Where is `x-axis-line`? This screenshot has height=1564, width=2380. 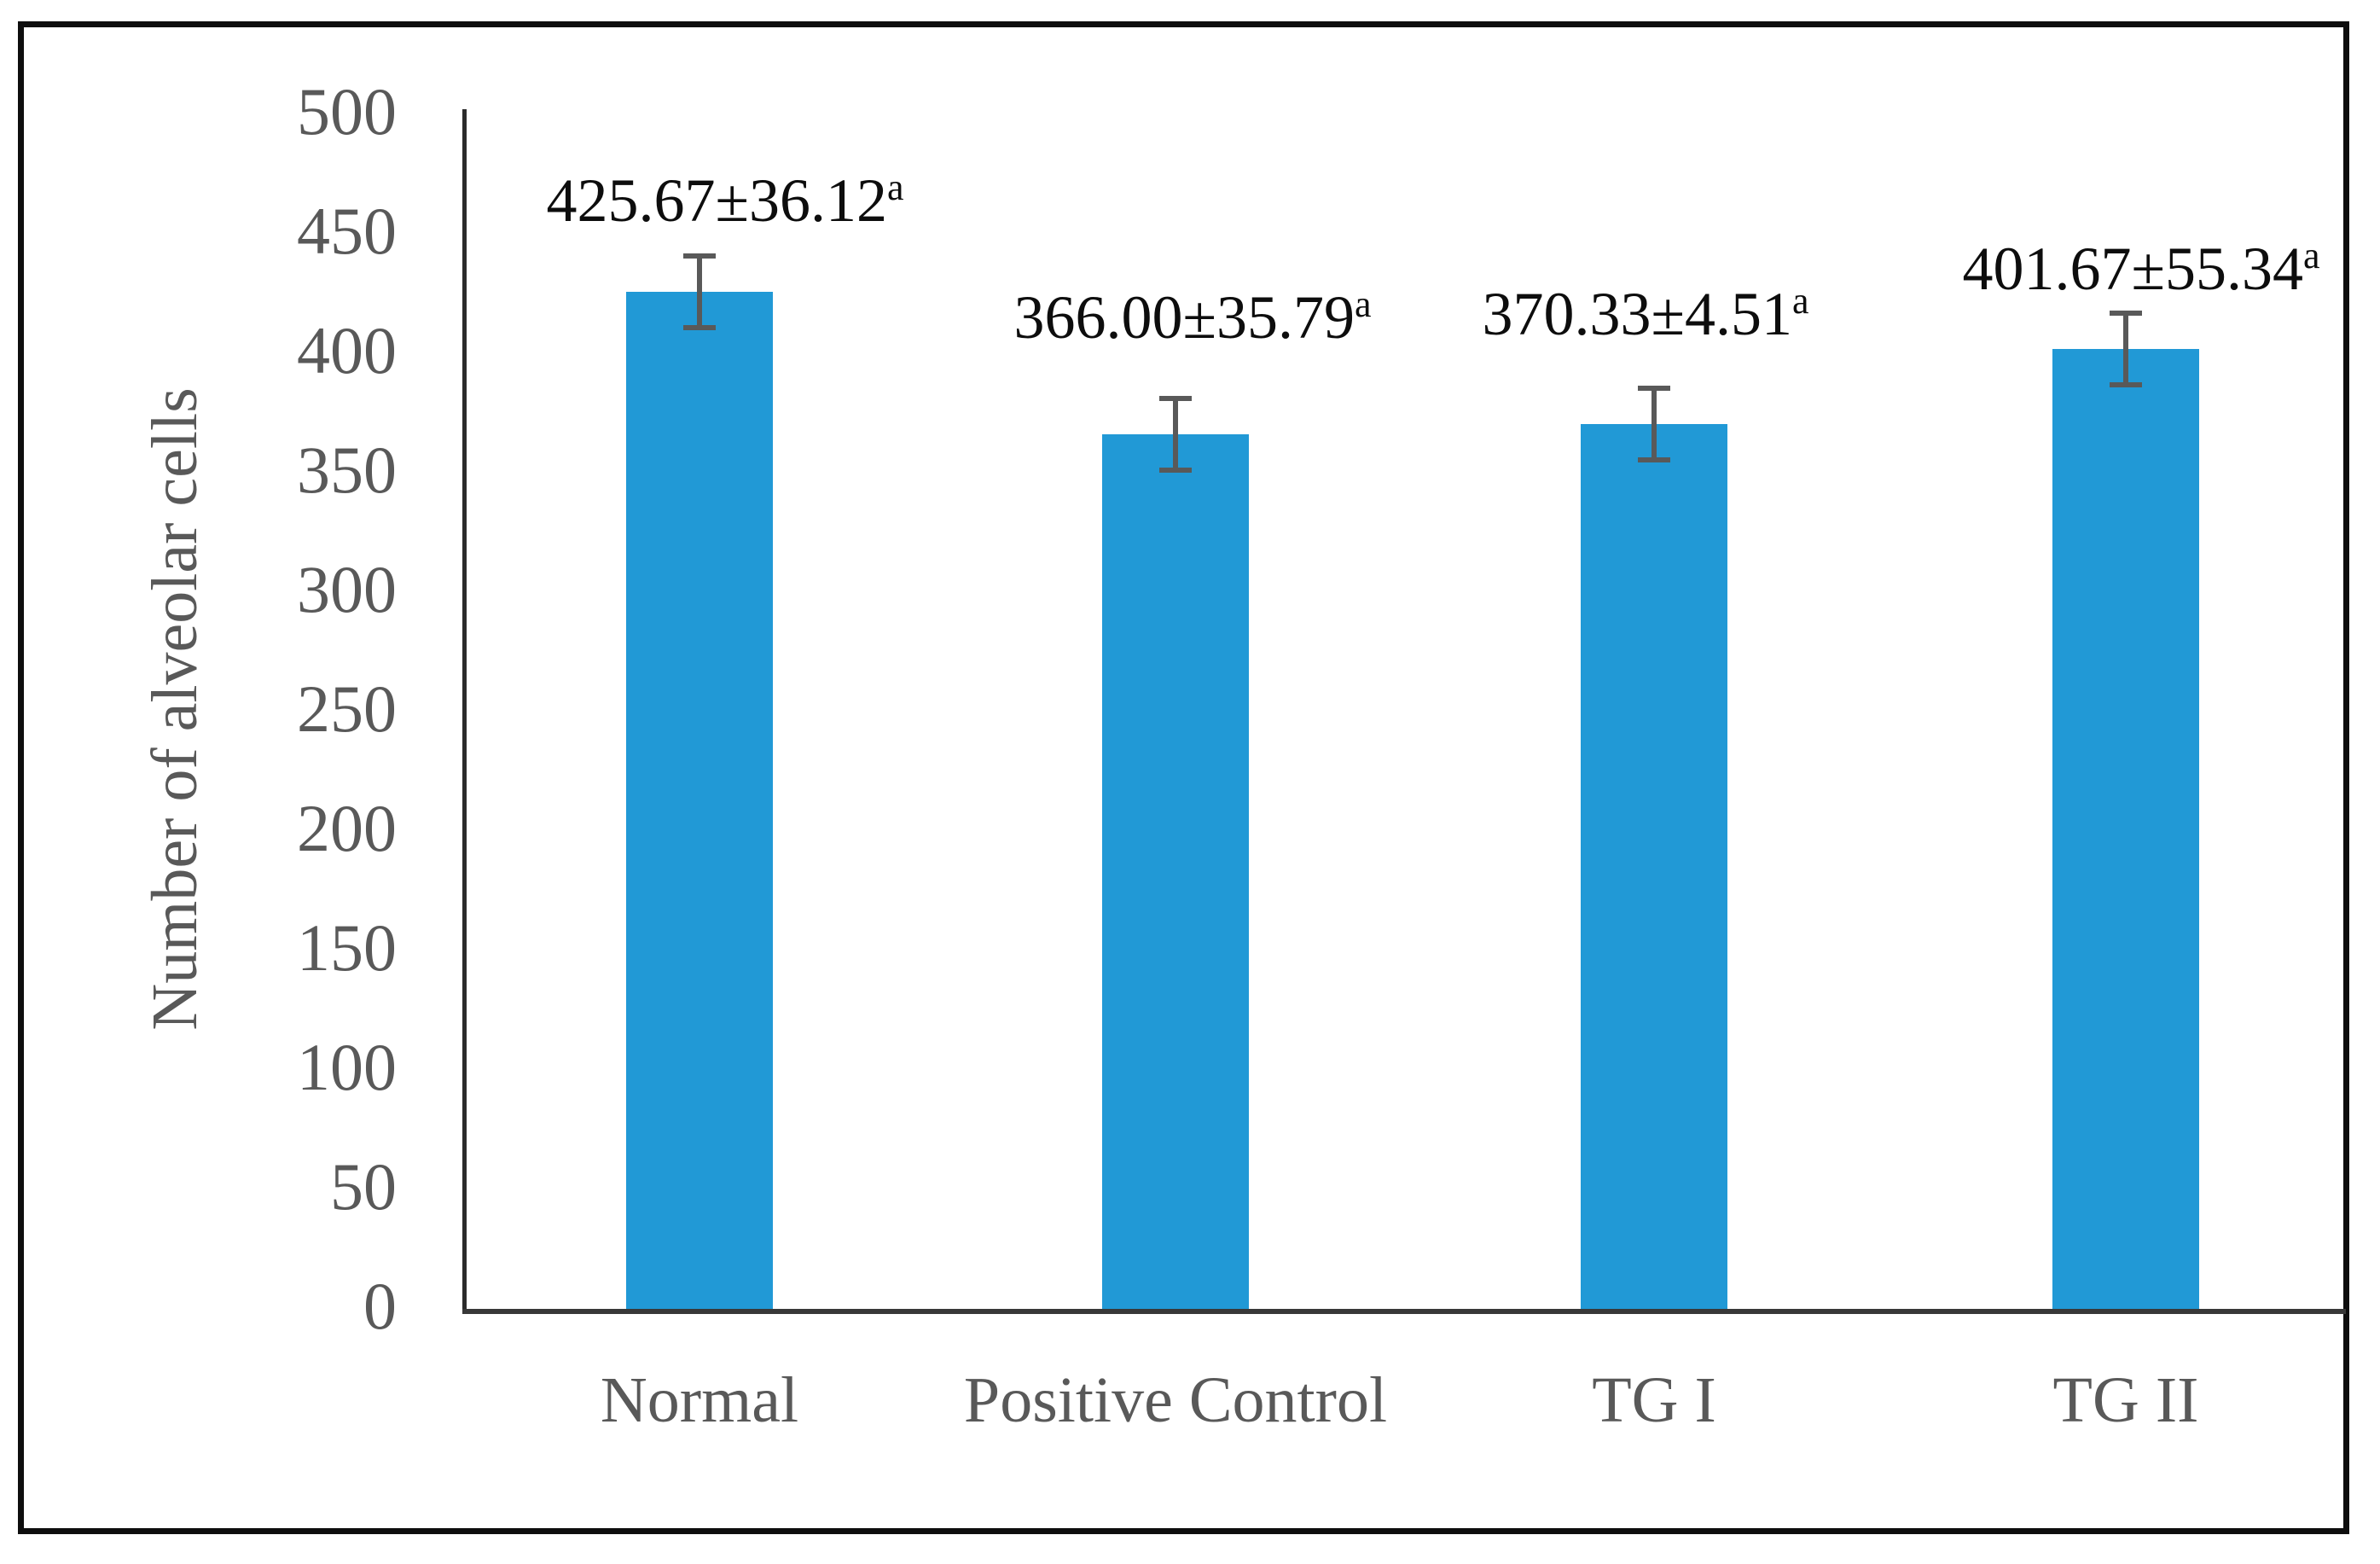 x-axis-line is located at coordinates (1404, 1311).